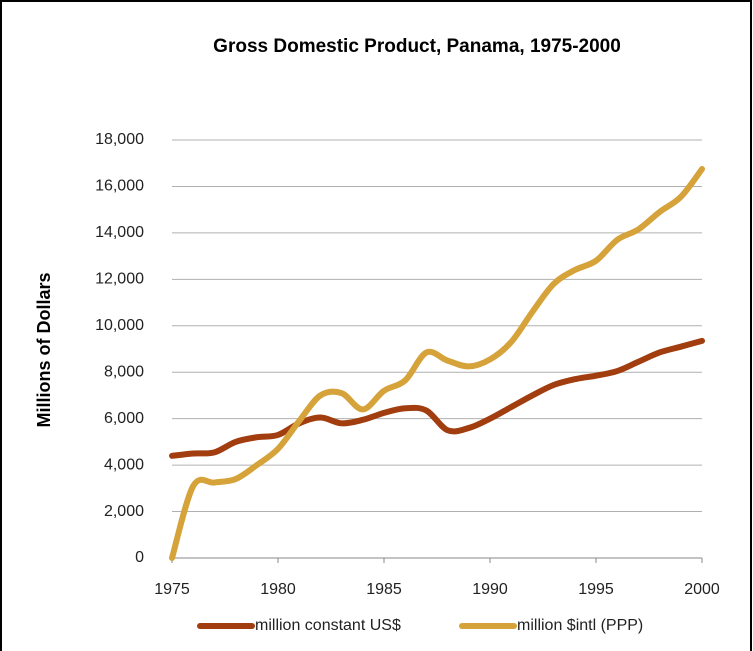 The height and width of the screenshot is (651, 753). I want to click on line, so click(437, 398).